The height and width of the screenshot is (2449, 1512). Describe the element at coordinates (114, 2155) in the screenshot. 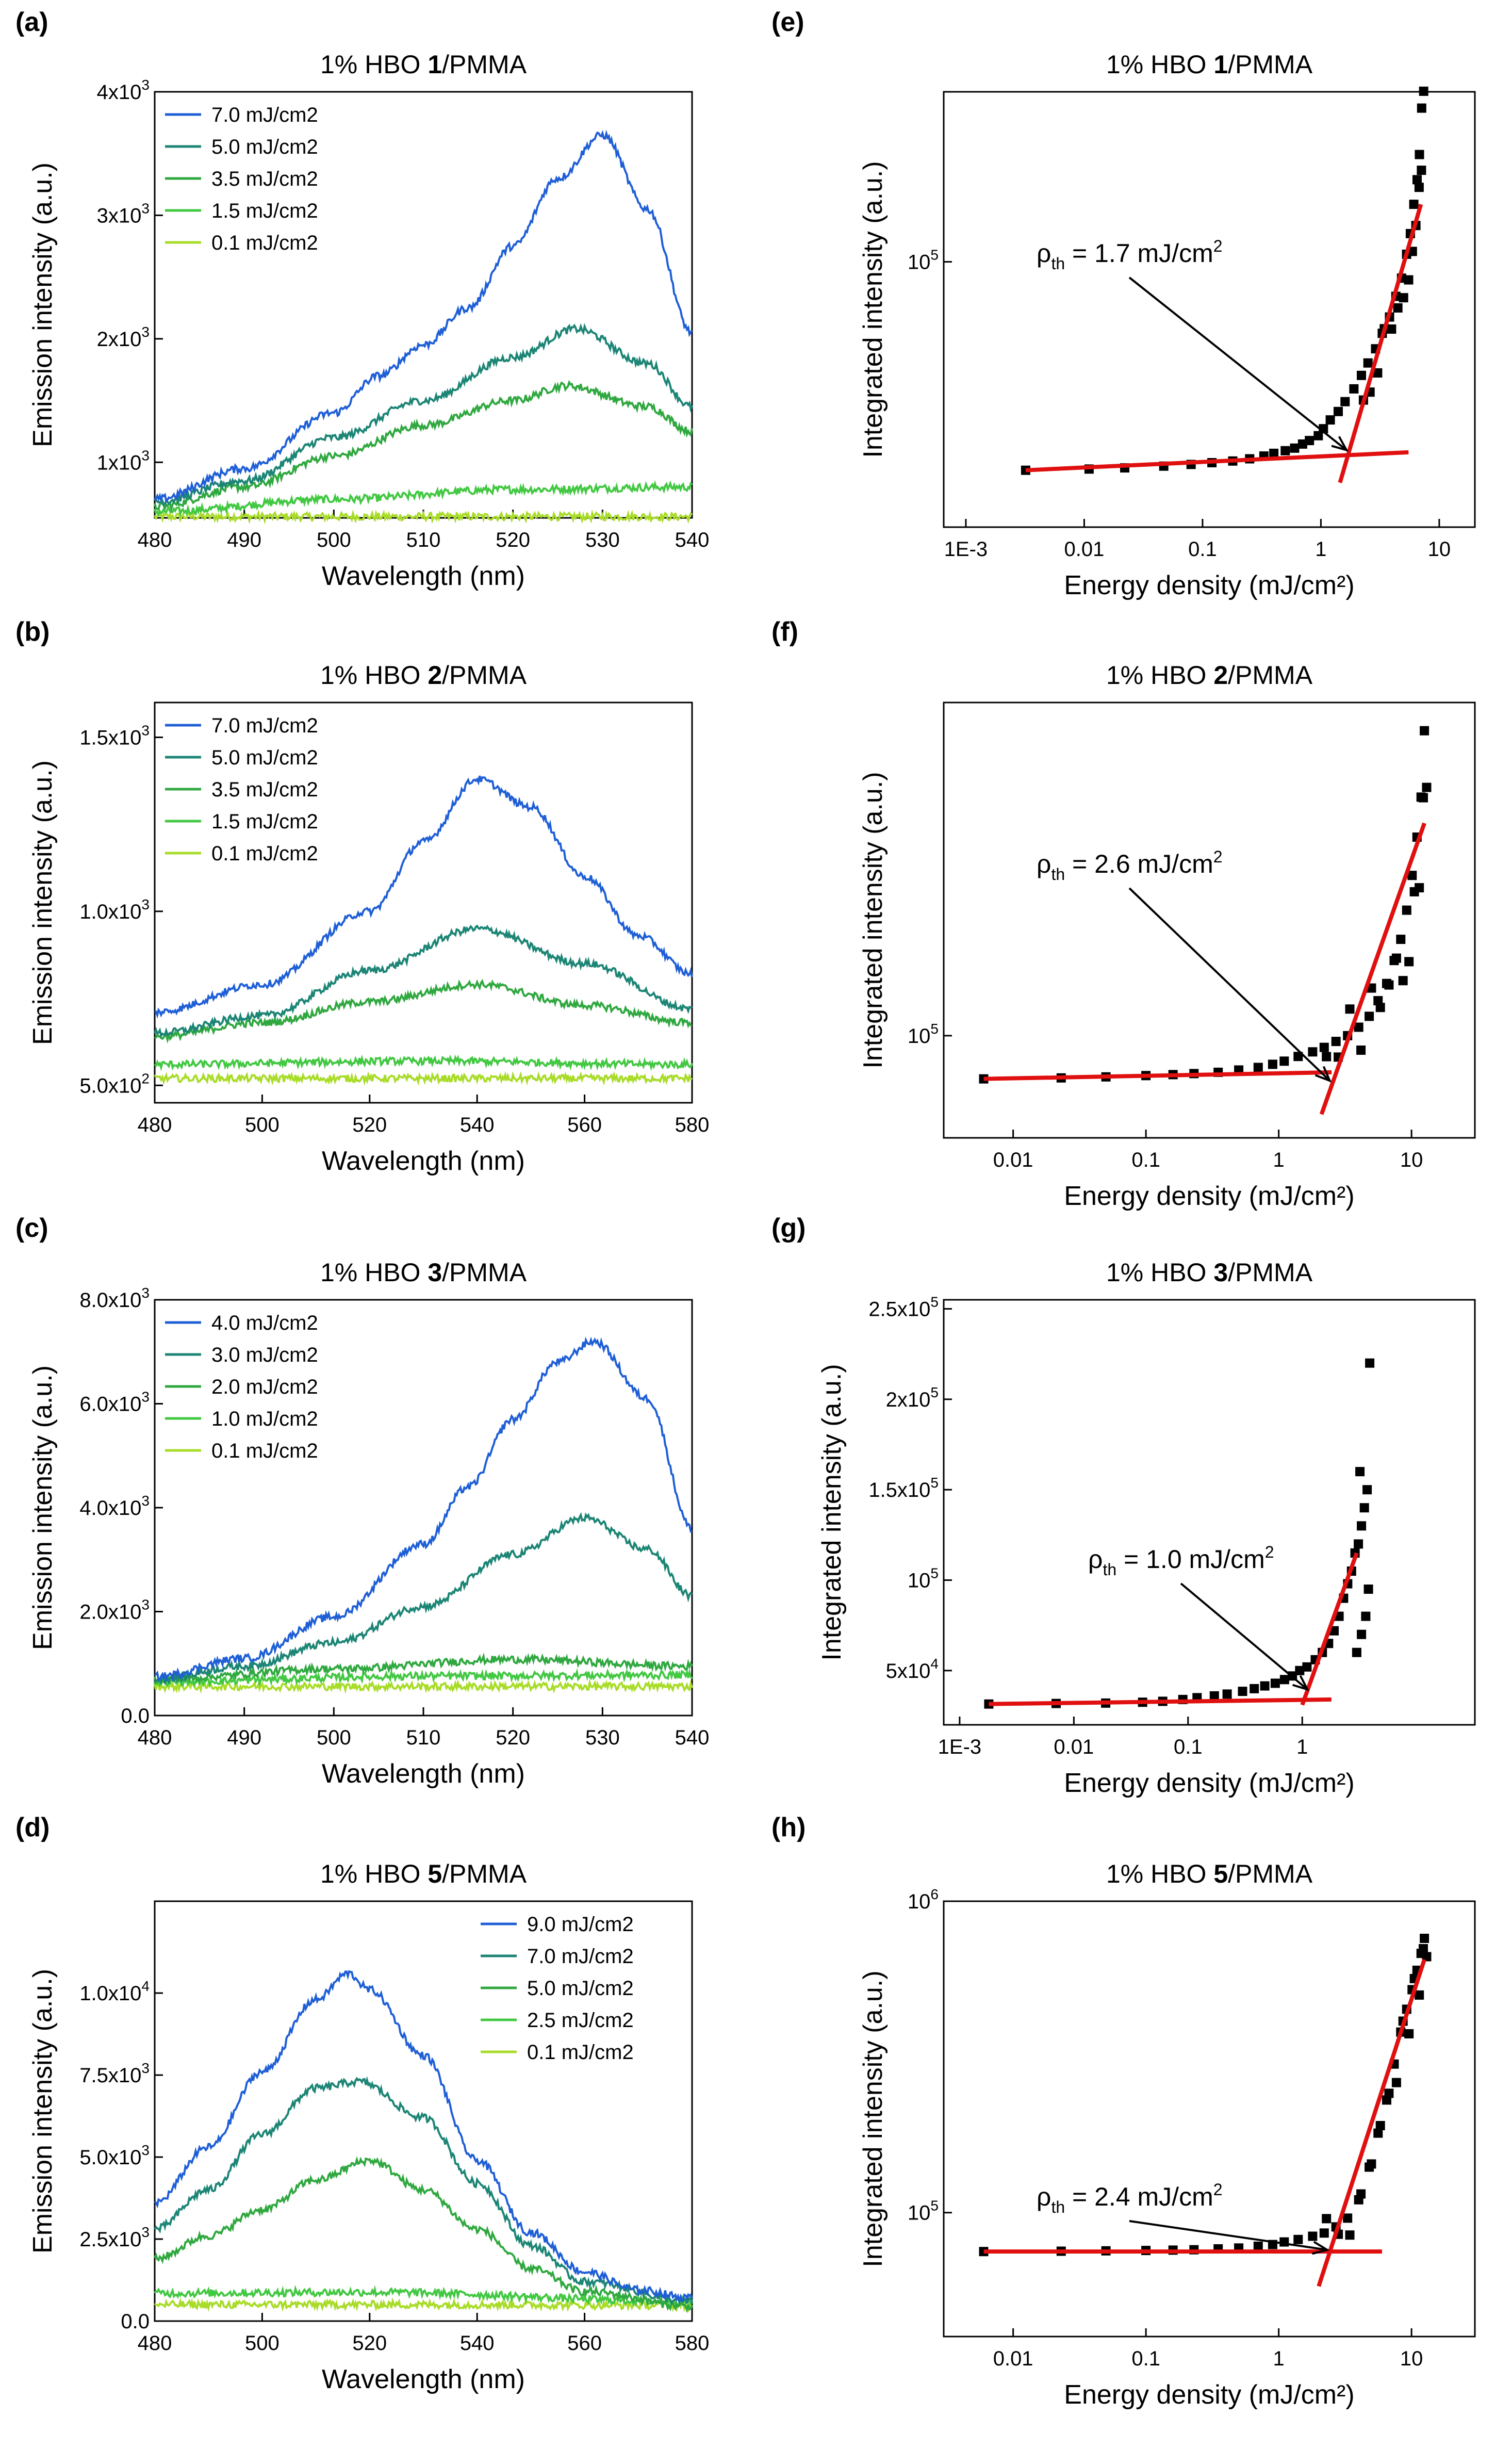

I see `y-tick-label-3-2: 5.0x10³` at that location.